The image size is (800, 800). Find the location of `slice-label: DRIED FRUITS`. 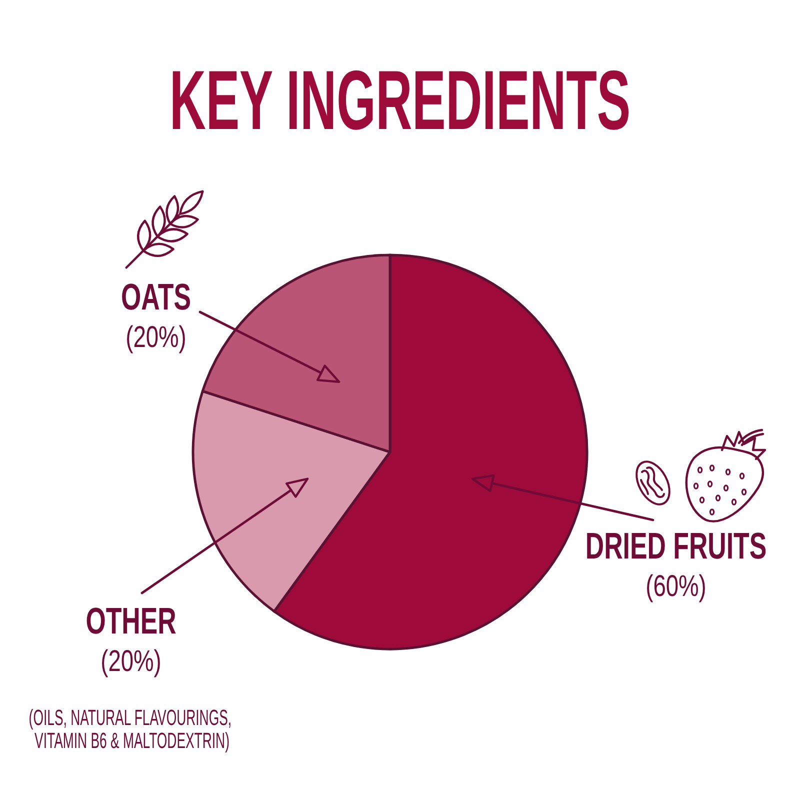

slice-label: DRIED FRUITS is located at coordinates (676, 546).